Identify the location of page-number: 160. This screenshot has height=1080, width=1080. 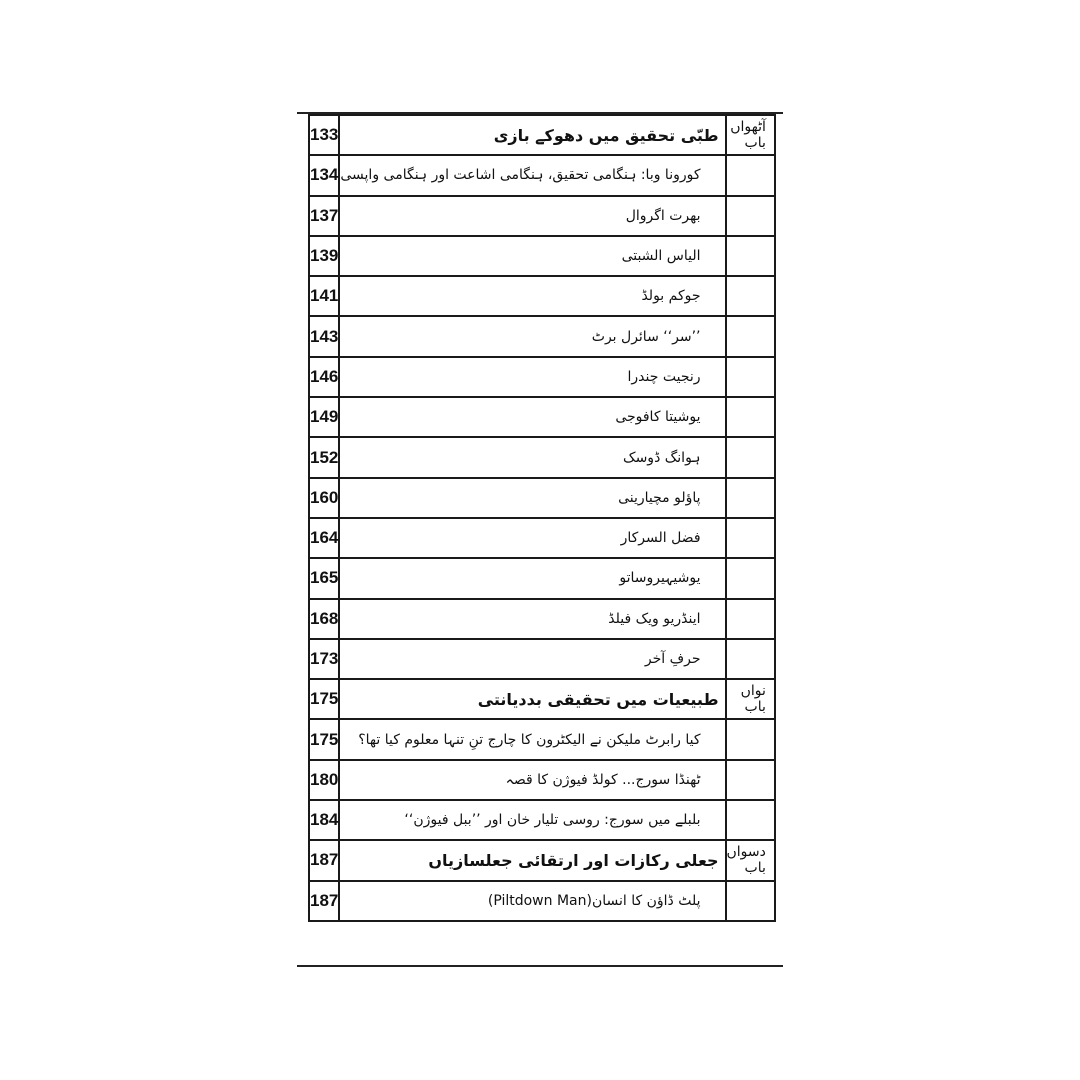
(324, 497).